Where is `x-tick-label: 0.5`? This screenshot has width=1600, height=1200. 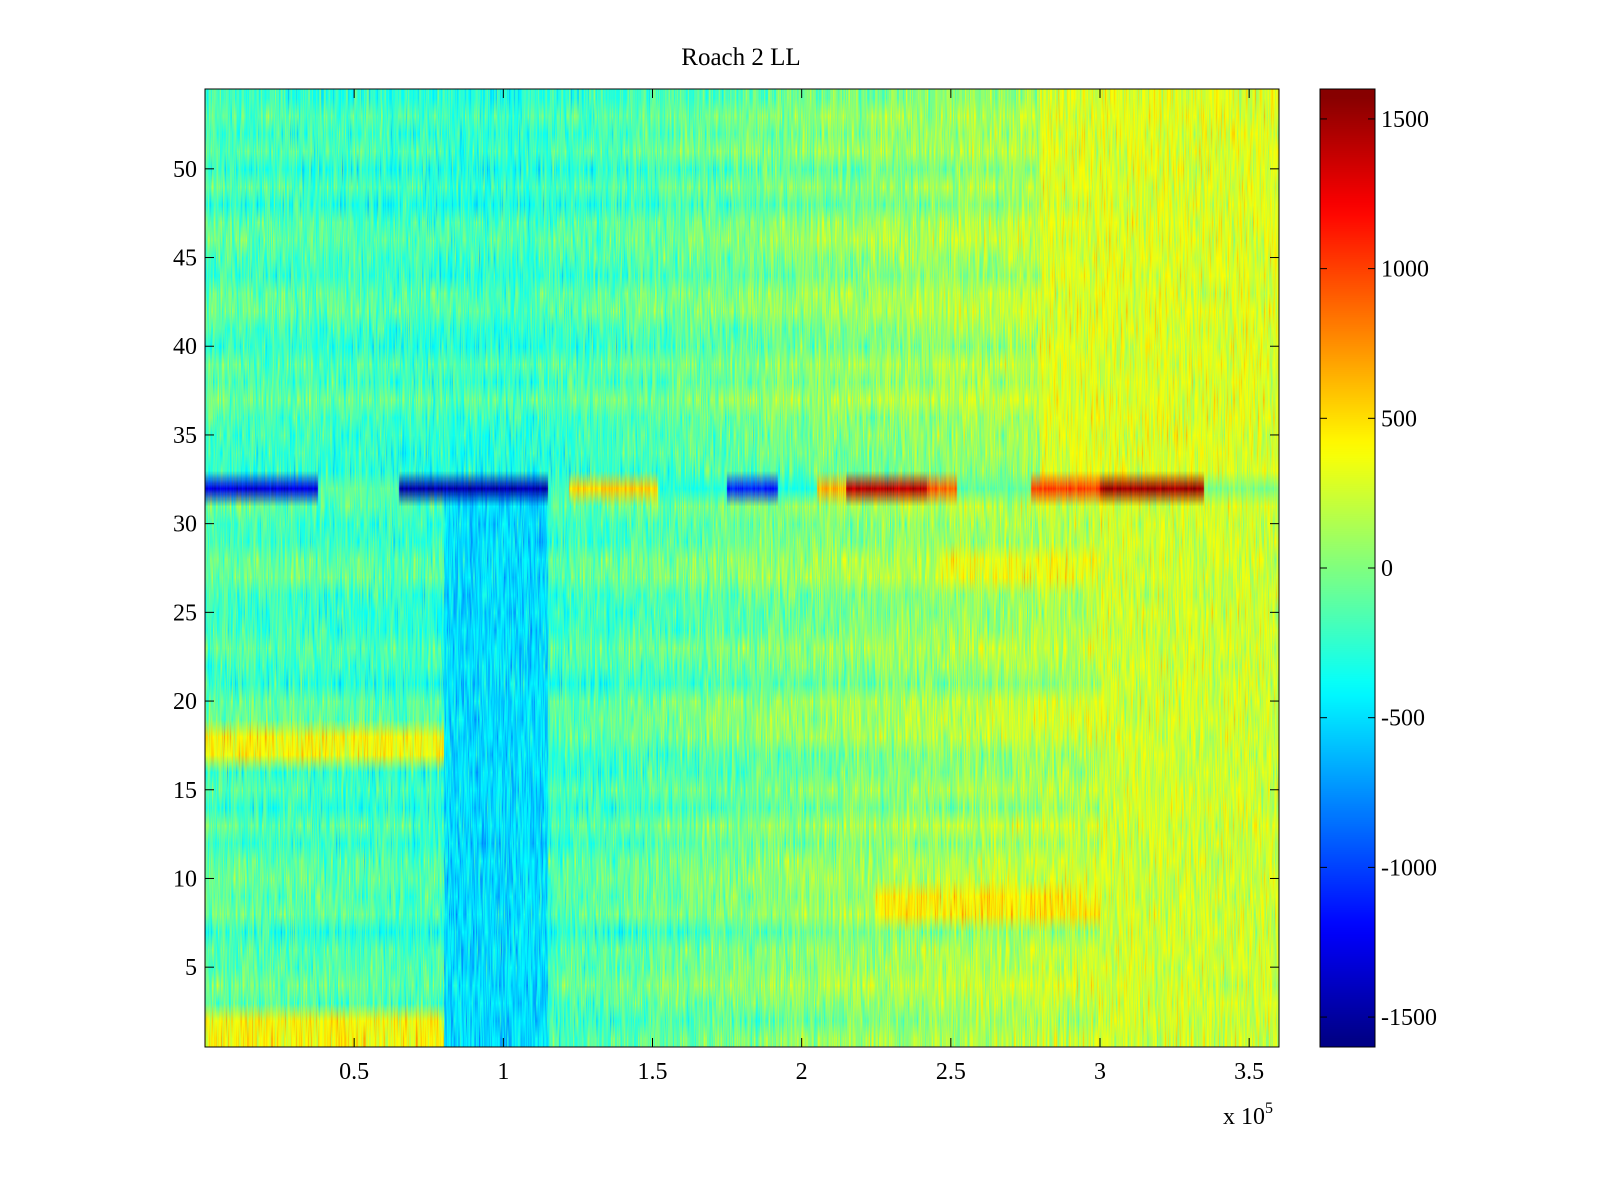 x-tick-label: 0.5 is located at coordinates (354, 1072).